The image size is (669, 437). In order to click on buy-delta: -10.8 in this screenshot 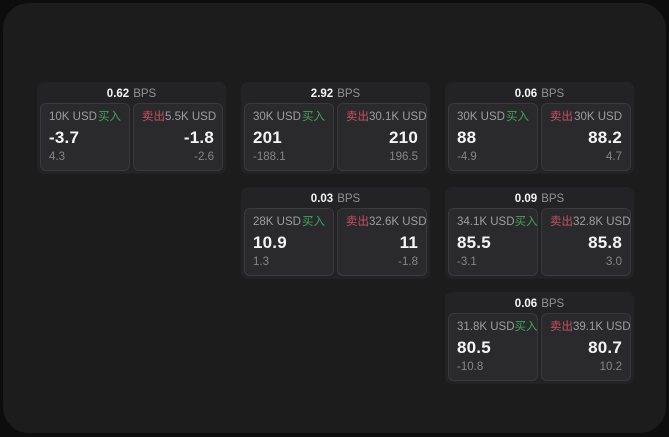, I will do `click(470, 367)`.